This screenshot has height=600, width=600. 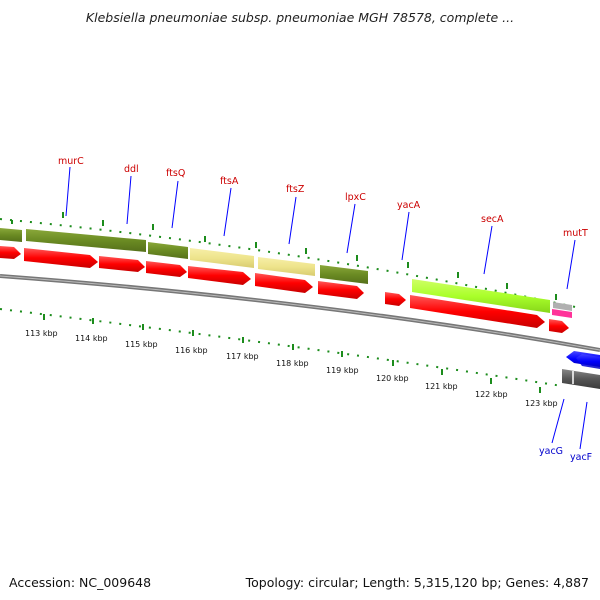 What do you see at coordinates (71, 161) in the screenshot?
I see `gene-label-murC: murC` at bounding box center [71, 161].